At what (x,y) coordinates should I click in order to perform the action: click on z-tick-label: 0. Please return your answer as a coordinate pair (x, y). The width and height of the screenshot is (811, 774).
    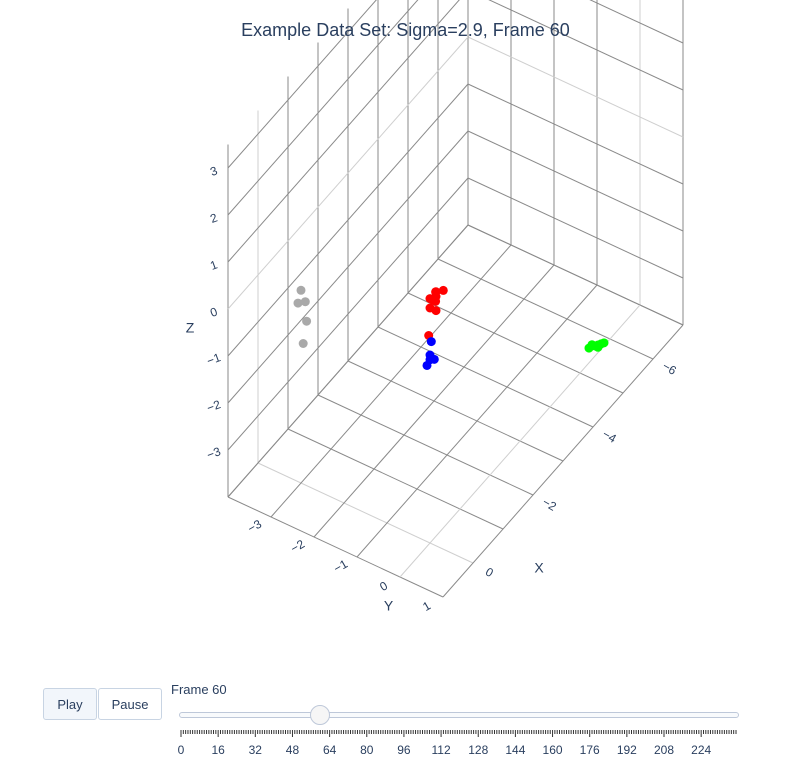
    Looking at the image, I should click on (213, 312).